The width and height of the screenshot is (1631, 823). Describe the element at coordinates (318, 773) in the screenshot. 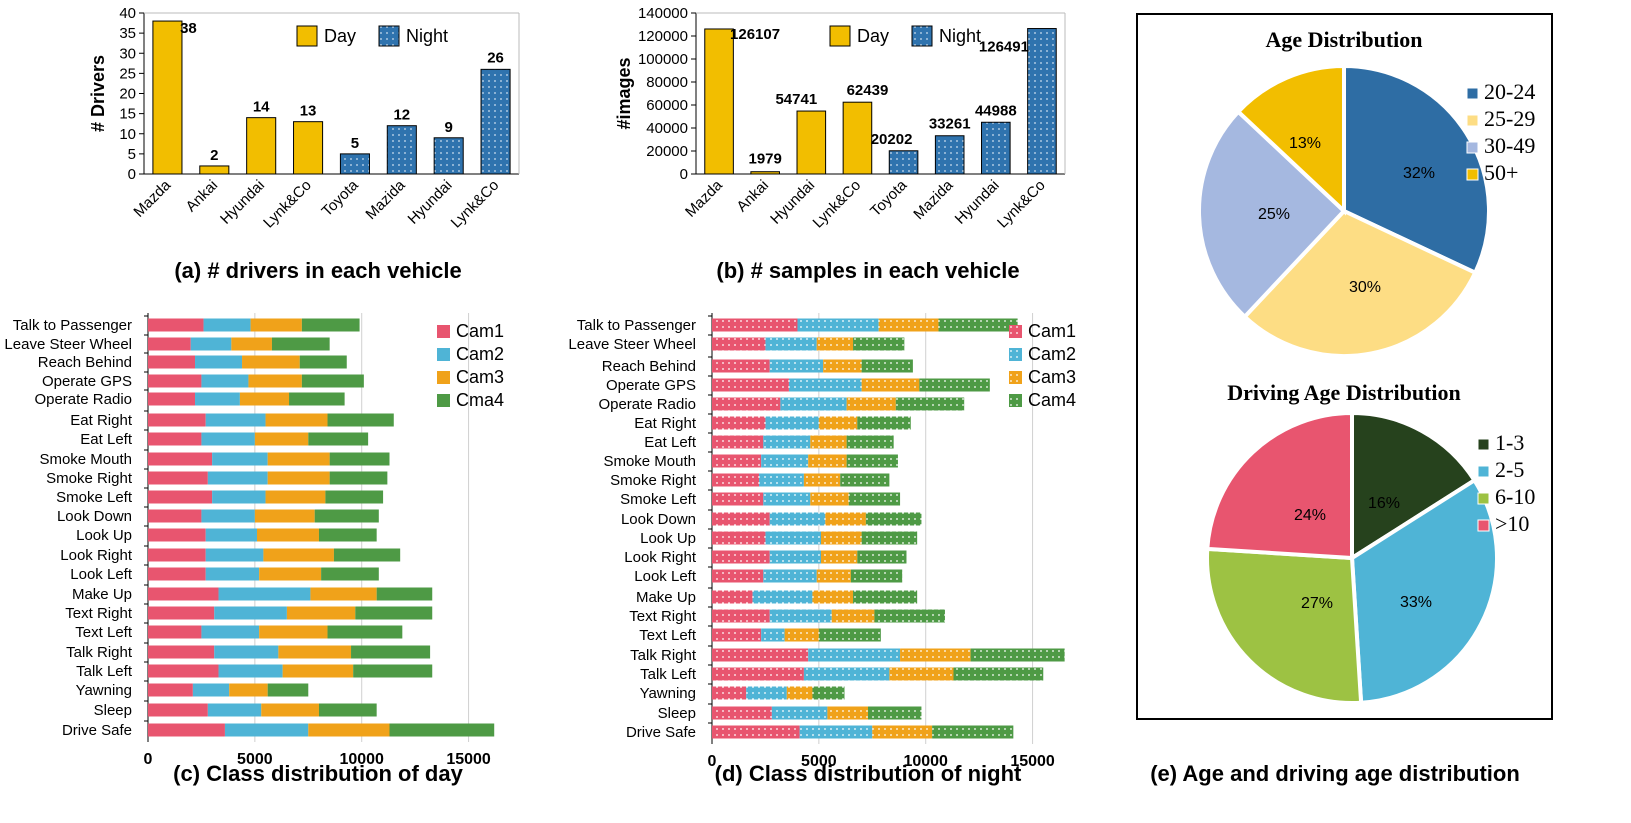

I see `caption-c: (c) Class distribution of day` at that location.